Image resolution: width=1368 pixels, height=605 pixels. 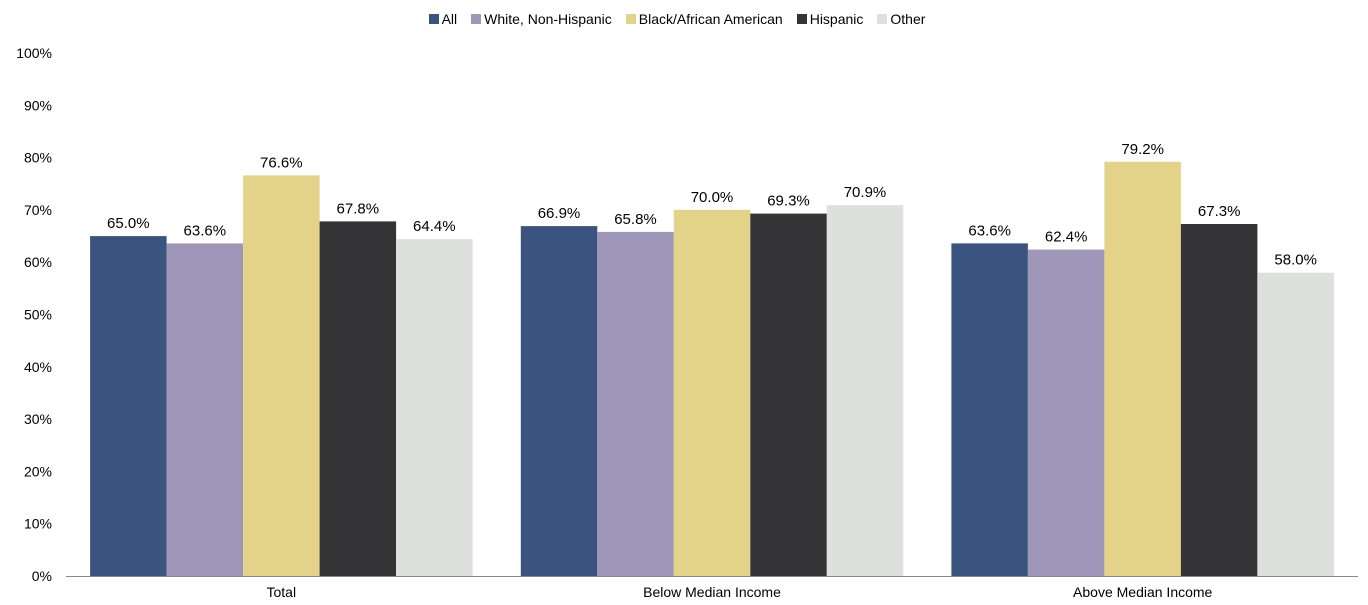 What do you see at coordinates (559, 213) in the screenshot?
I see `data-label: 66.9%` at bounding box center [559, 213].